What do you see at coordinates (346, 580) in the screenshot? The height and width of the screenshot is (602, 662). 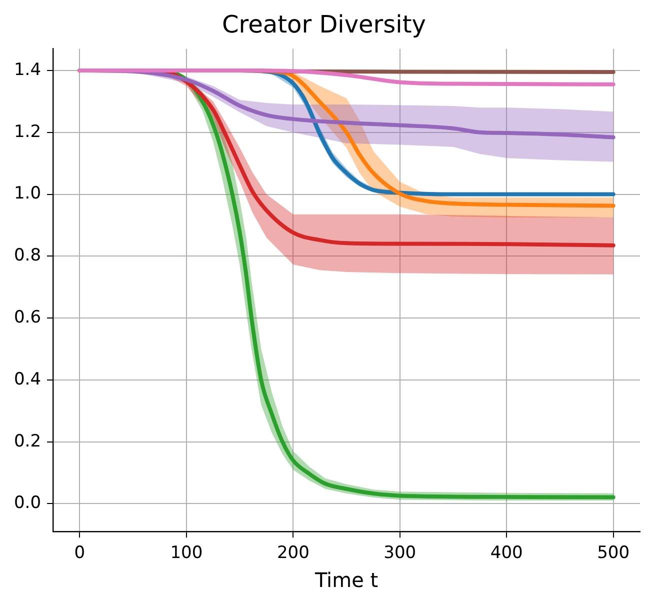 I see `x-axis-title: Time t` at bounding box center [346, 580].